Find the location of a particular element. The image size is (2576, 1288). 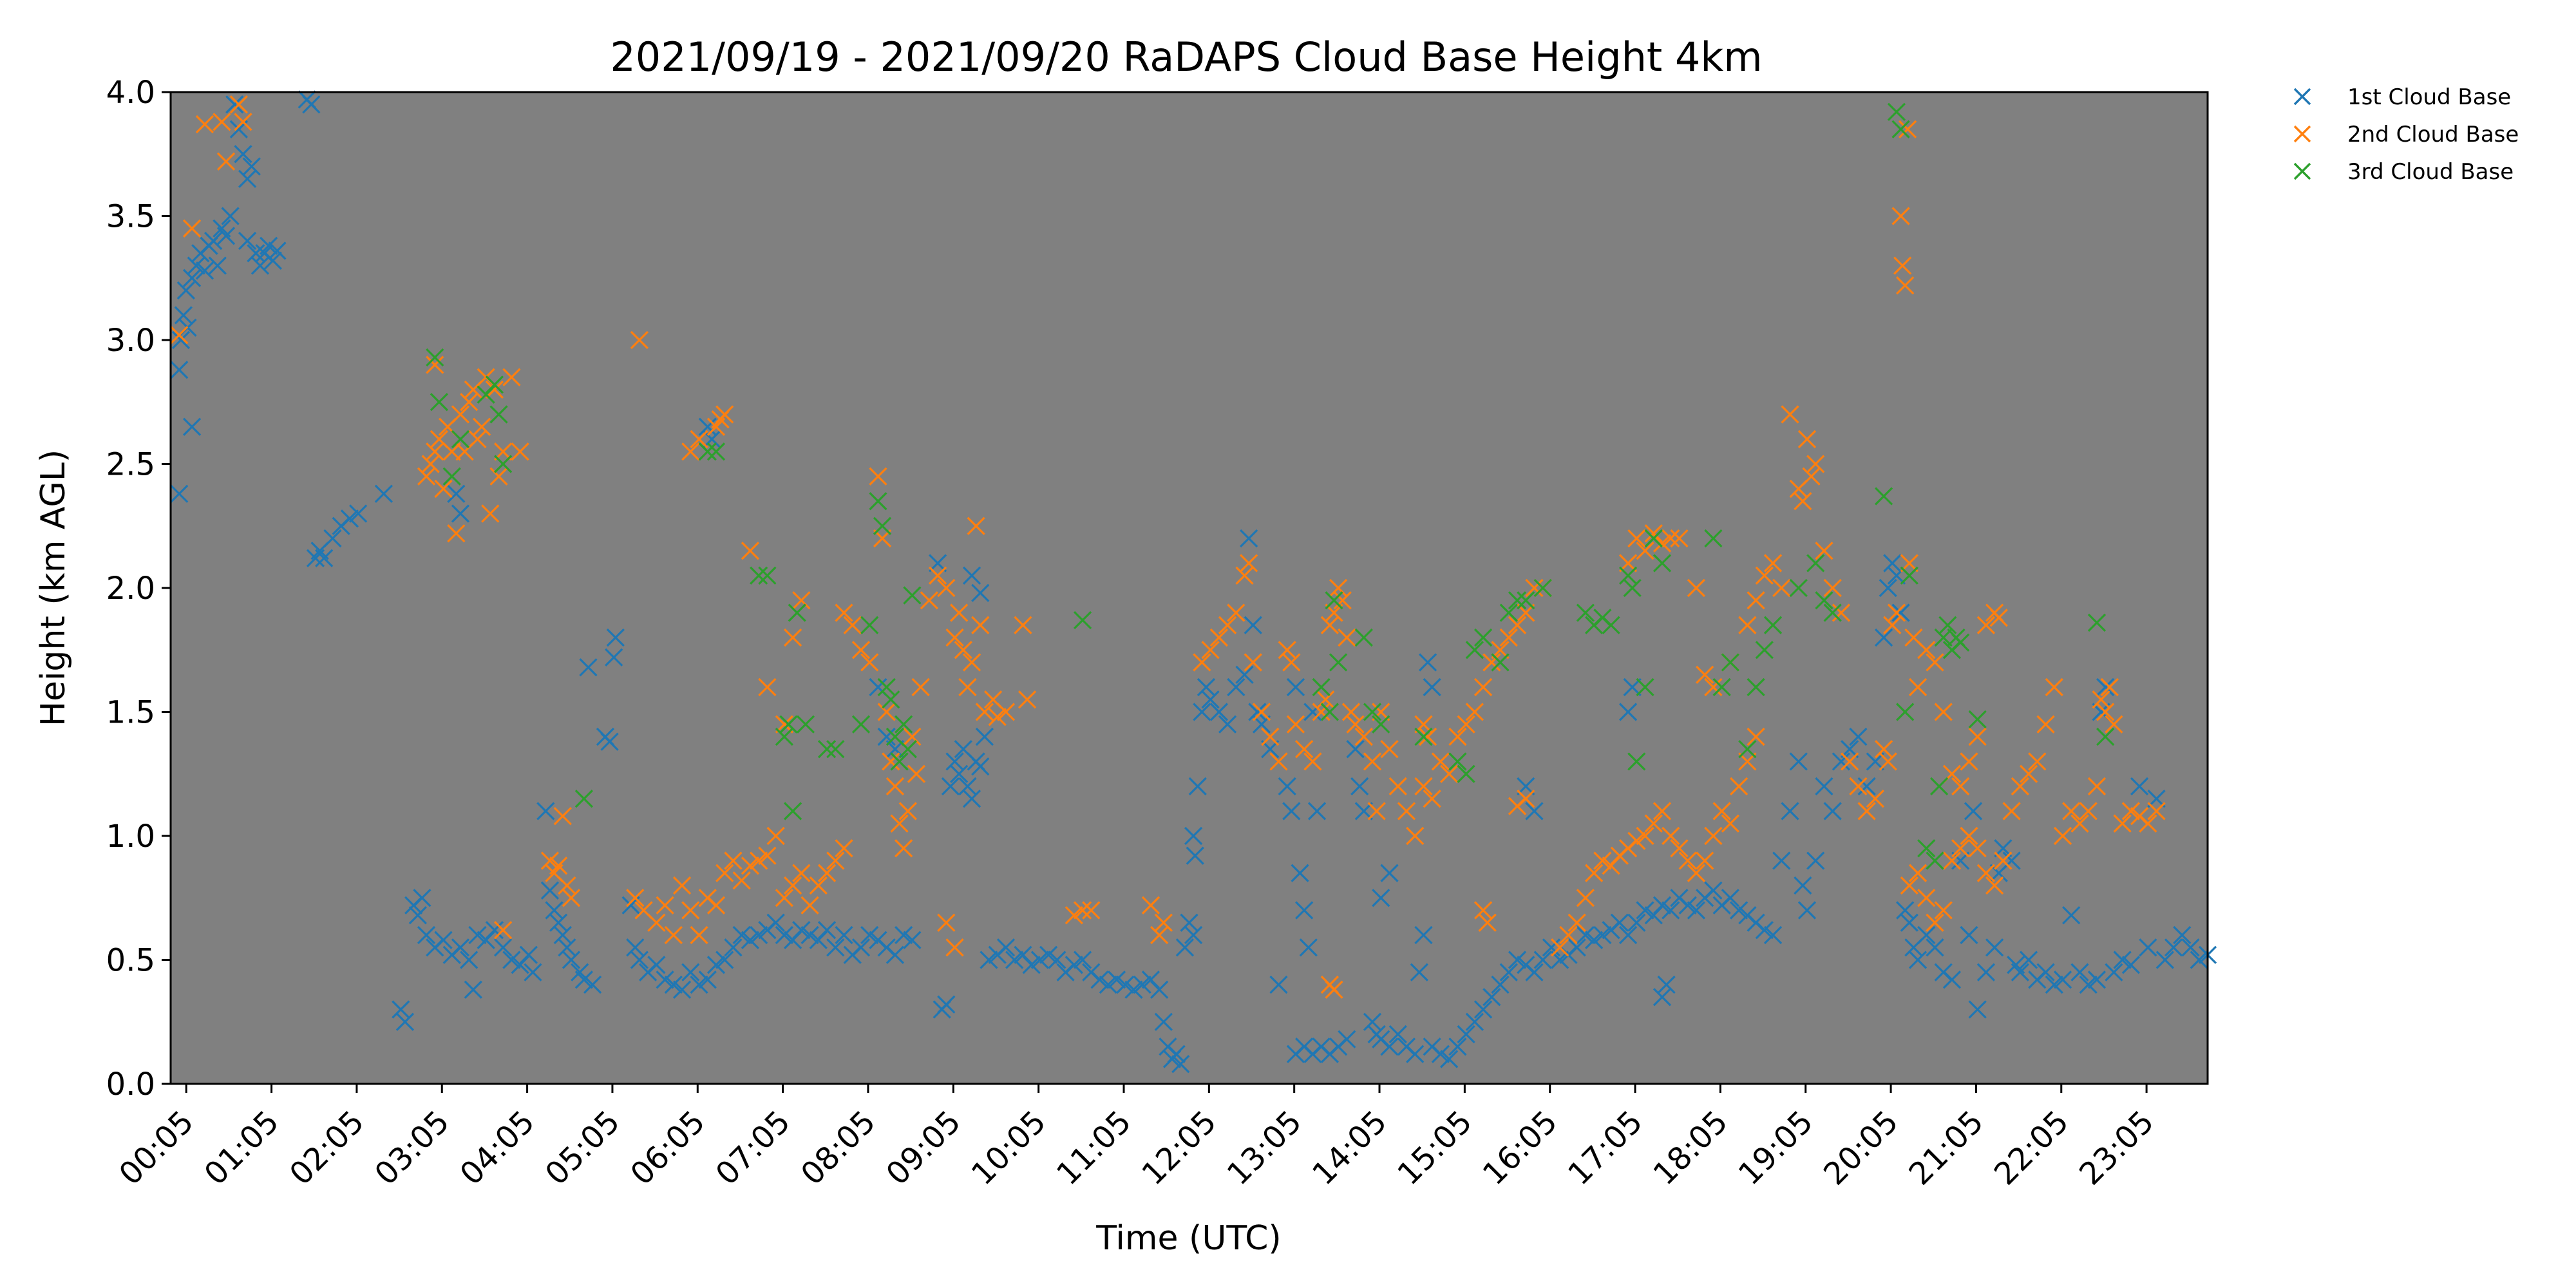

legend-label: 1st Cloud Base is located at coordinates (2429, 97).